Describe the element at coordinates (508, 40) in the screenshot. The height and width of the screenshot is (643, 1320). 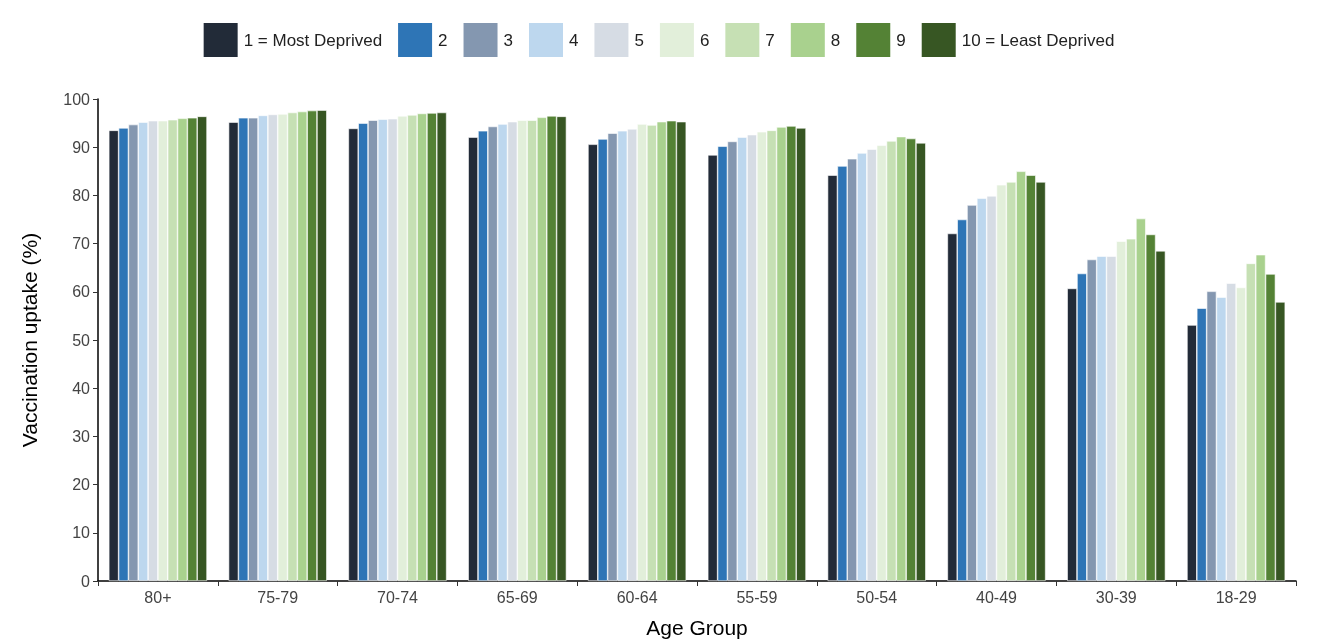
I see `legend-label: 3` at that location.